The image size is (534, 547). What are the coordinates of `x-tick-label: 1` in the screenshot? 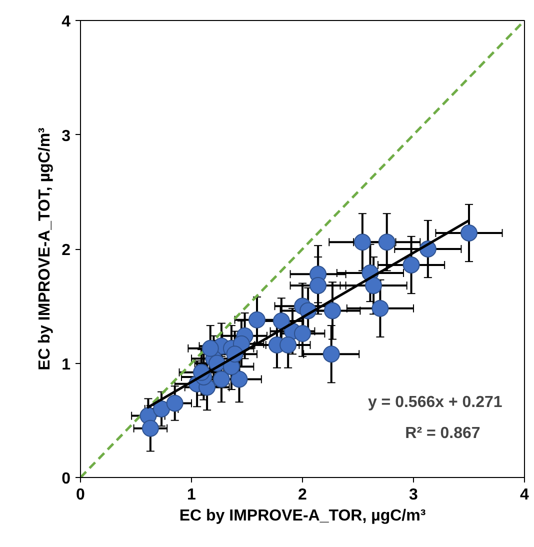 It's located at (191, 495).